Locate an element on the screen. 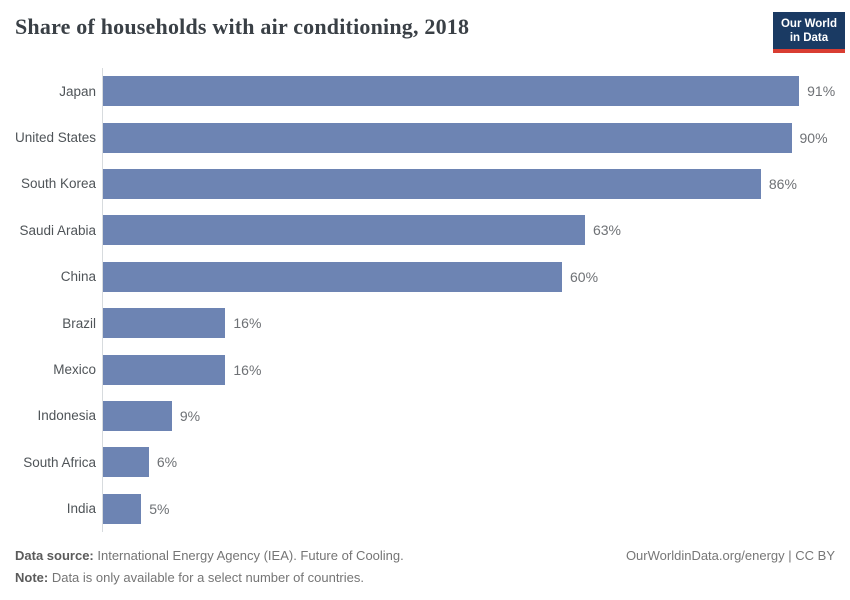 The width and height of the screenshot is (850, 600). value-label: 91% is located at coordinates (821, 91).